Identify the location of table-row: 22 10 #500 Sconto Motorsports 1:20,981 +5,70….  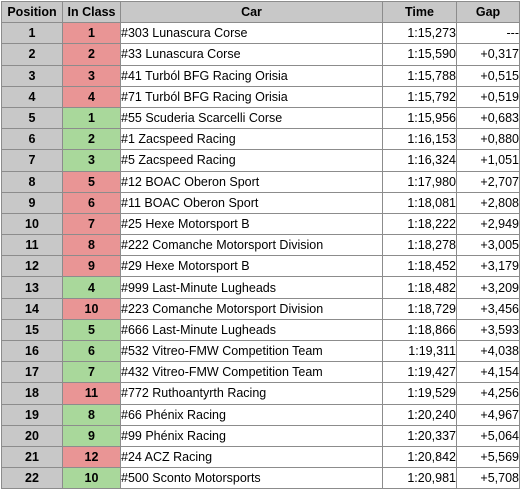
(260, 478).